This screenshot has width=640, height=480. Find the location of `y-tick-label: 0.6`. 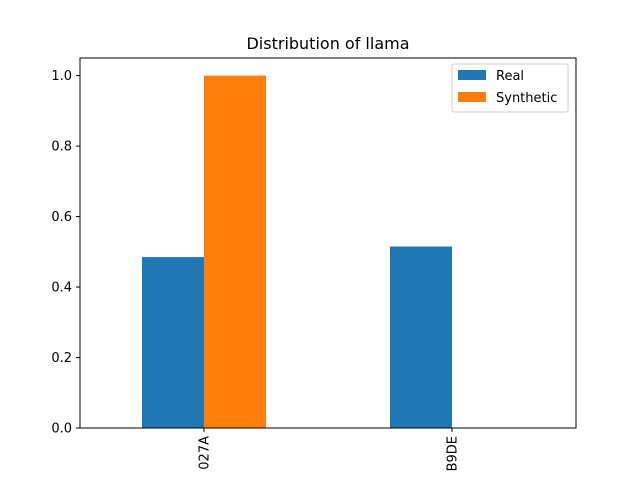

y-tick-label: 0.6 is located at coordinates (61, 217).